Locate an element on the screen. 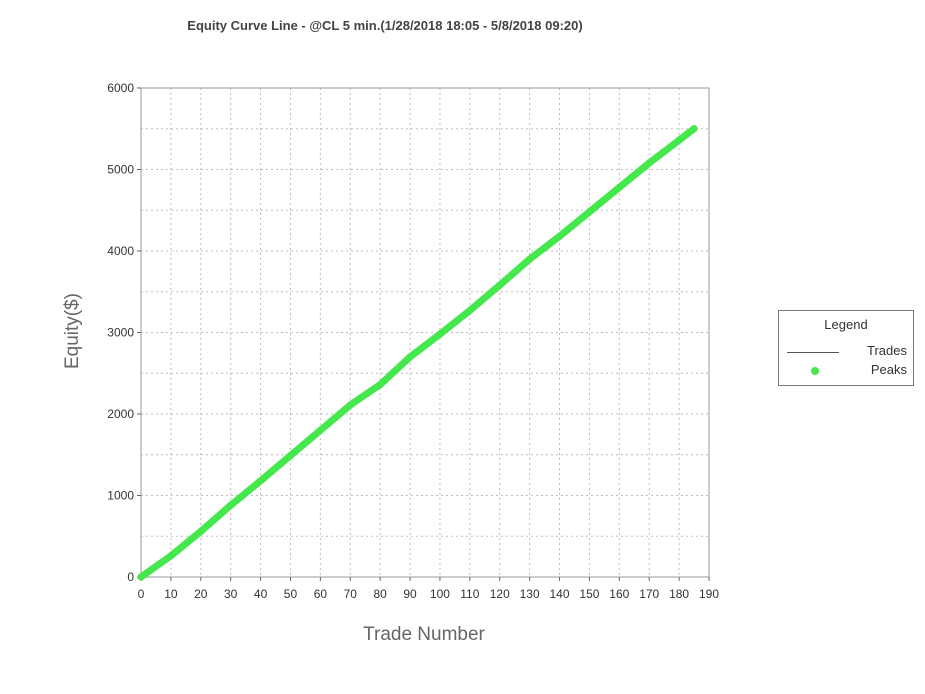 The height and width of the screenshot is (694, 925). y-axis-title: Equity($) is located at coordinates (72, 331).